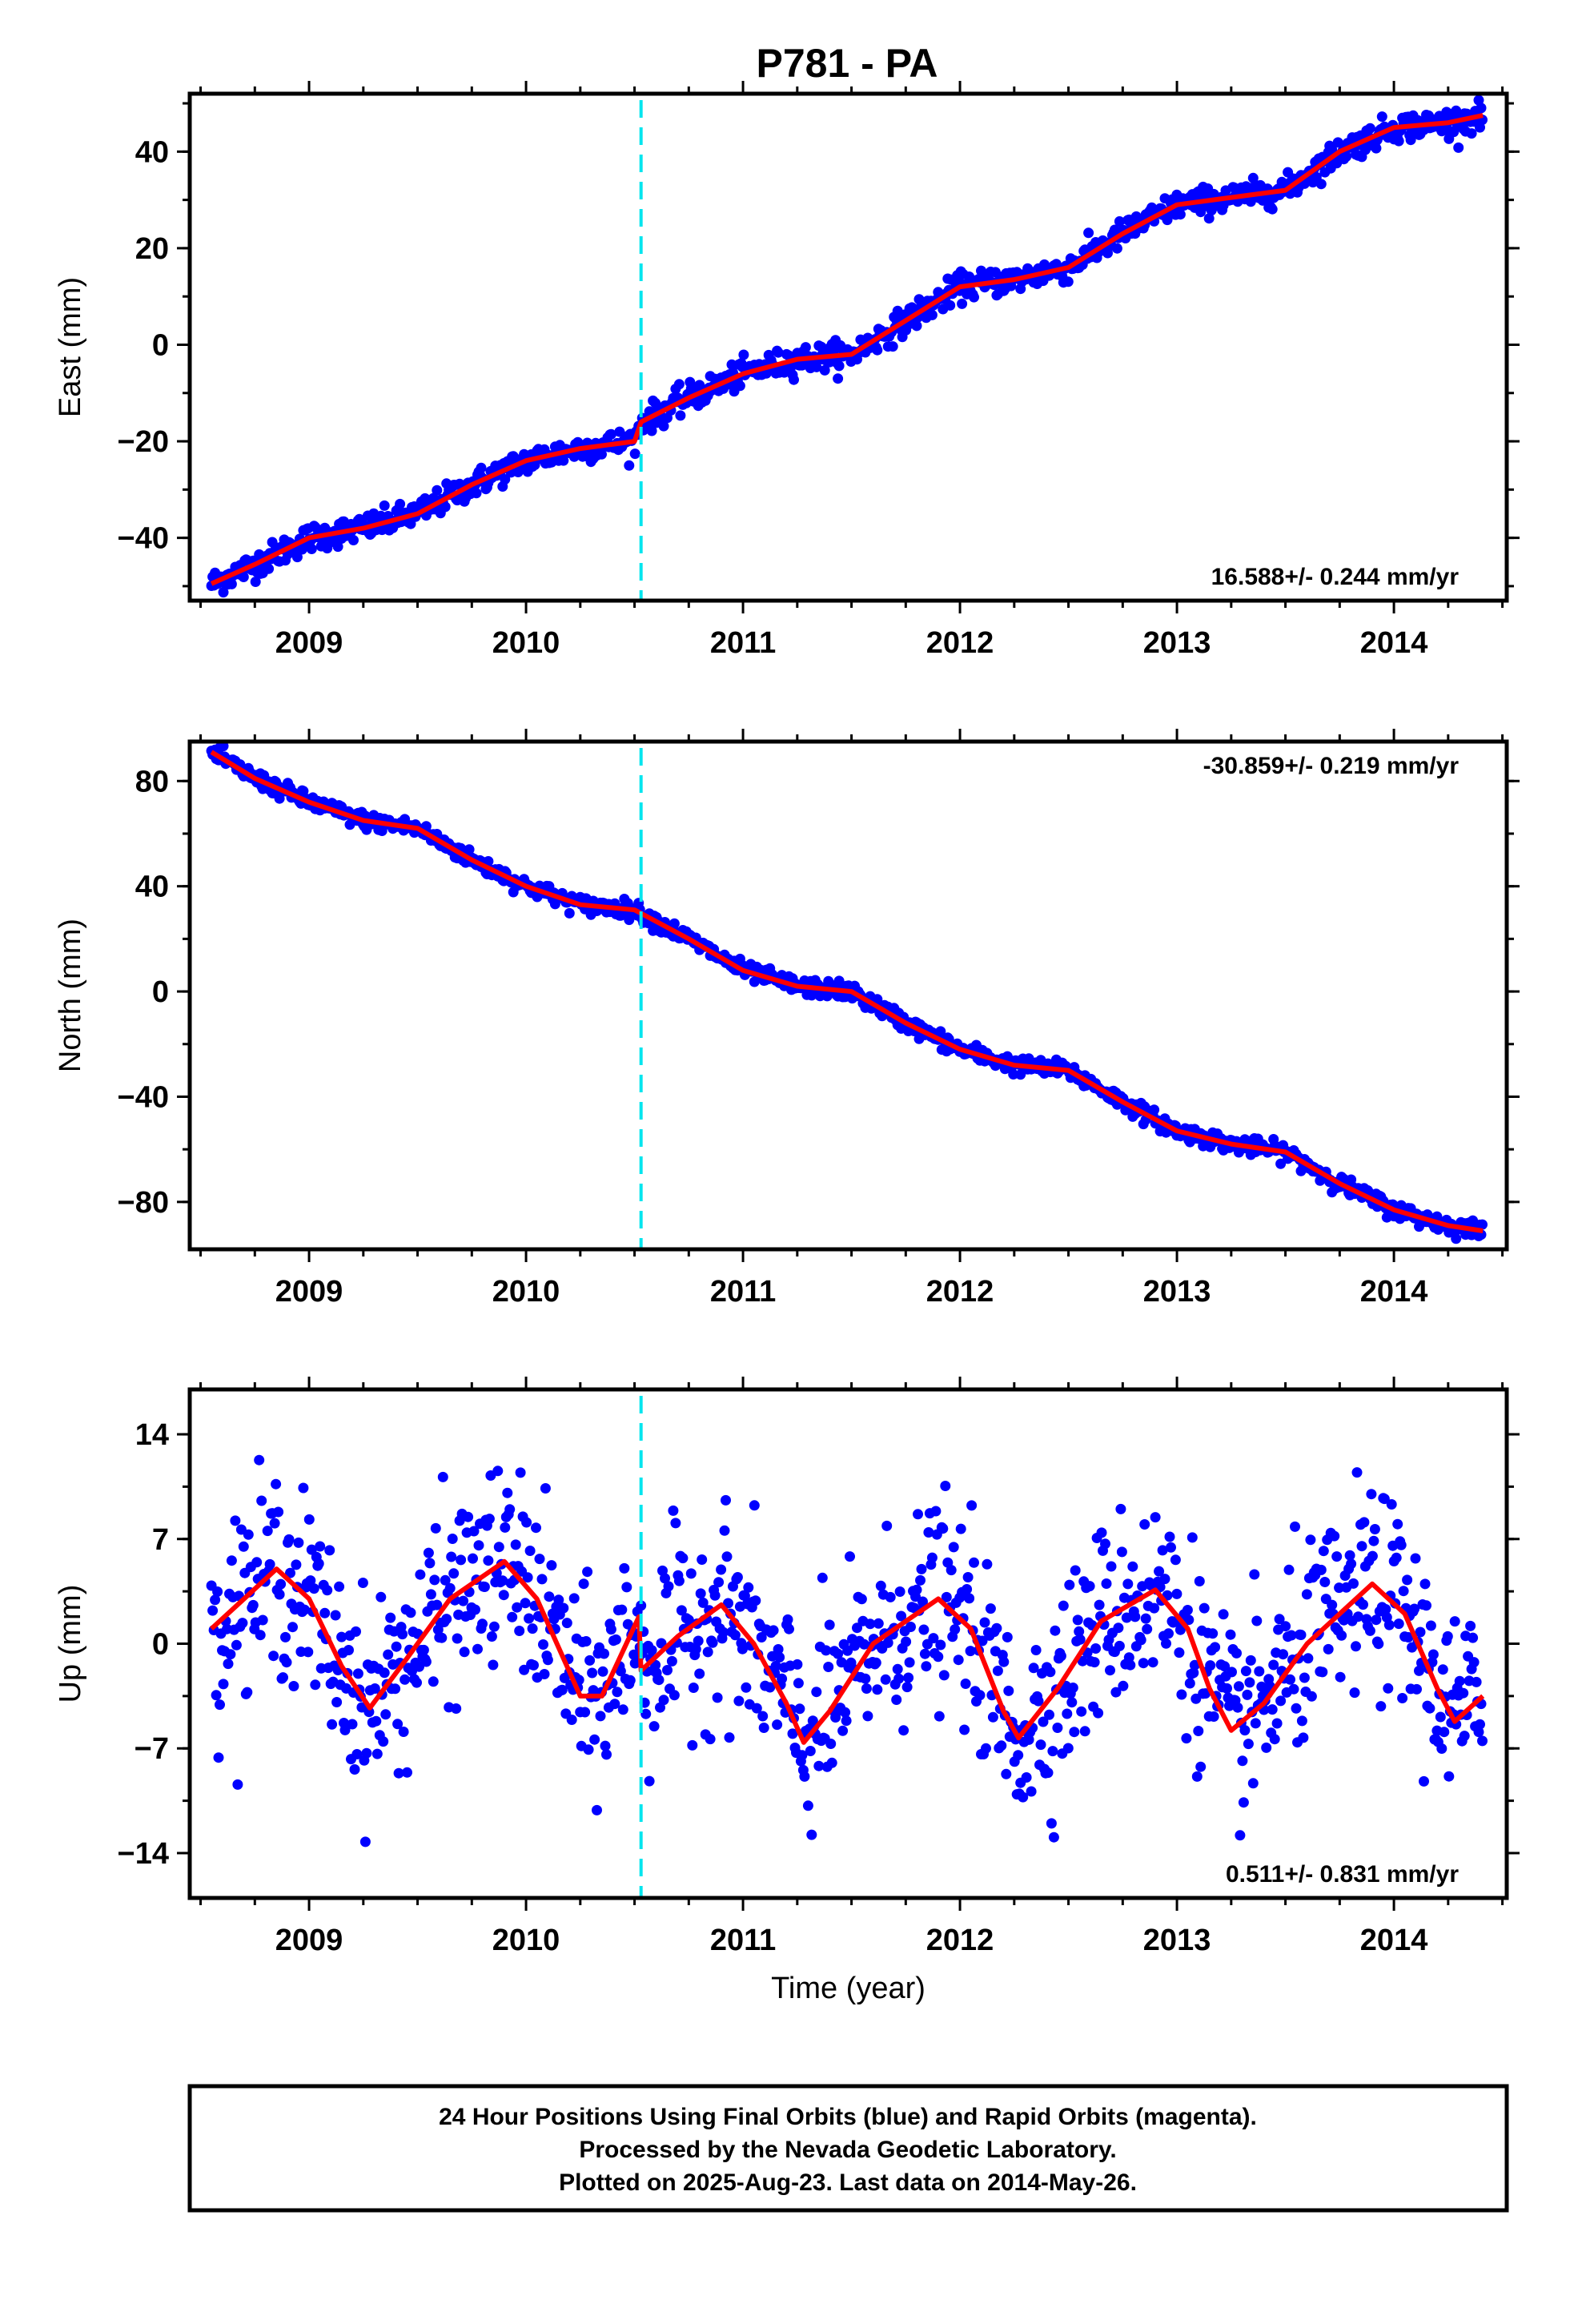  I want to click on x-axis-label: Time (year), so click(848, 1988).